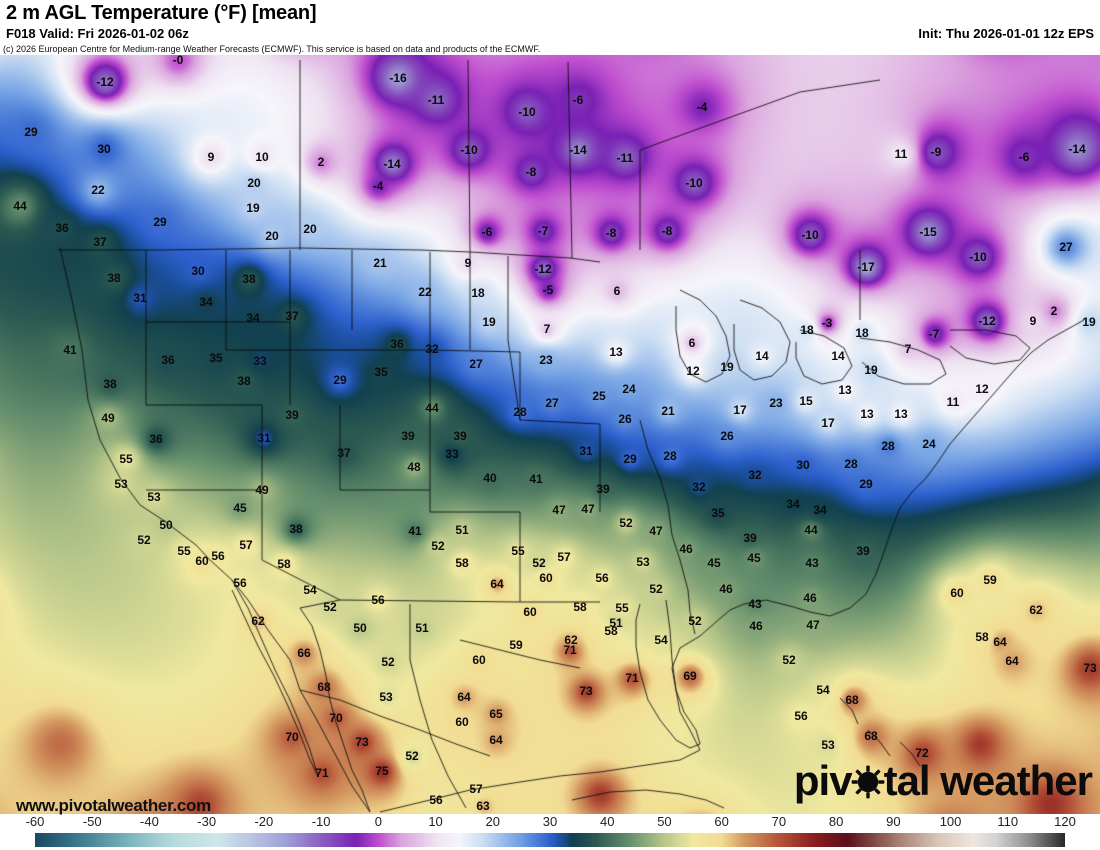 The image size is (1100, 850). I want to click on colorbar-tick: 30, so click(550, 821).